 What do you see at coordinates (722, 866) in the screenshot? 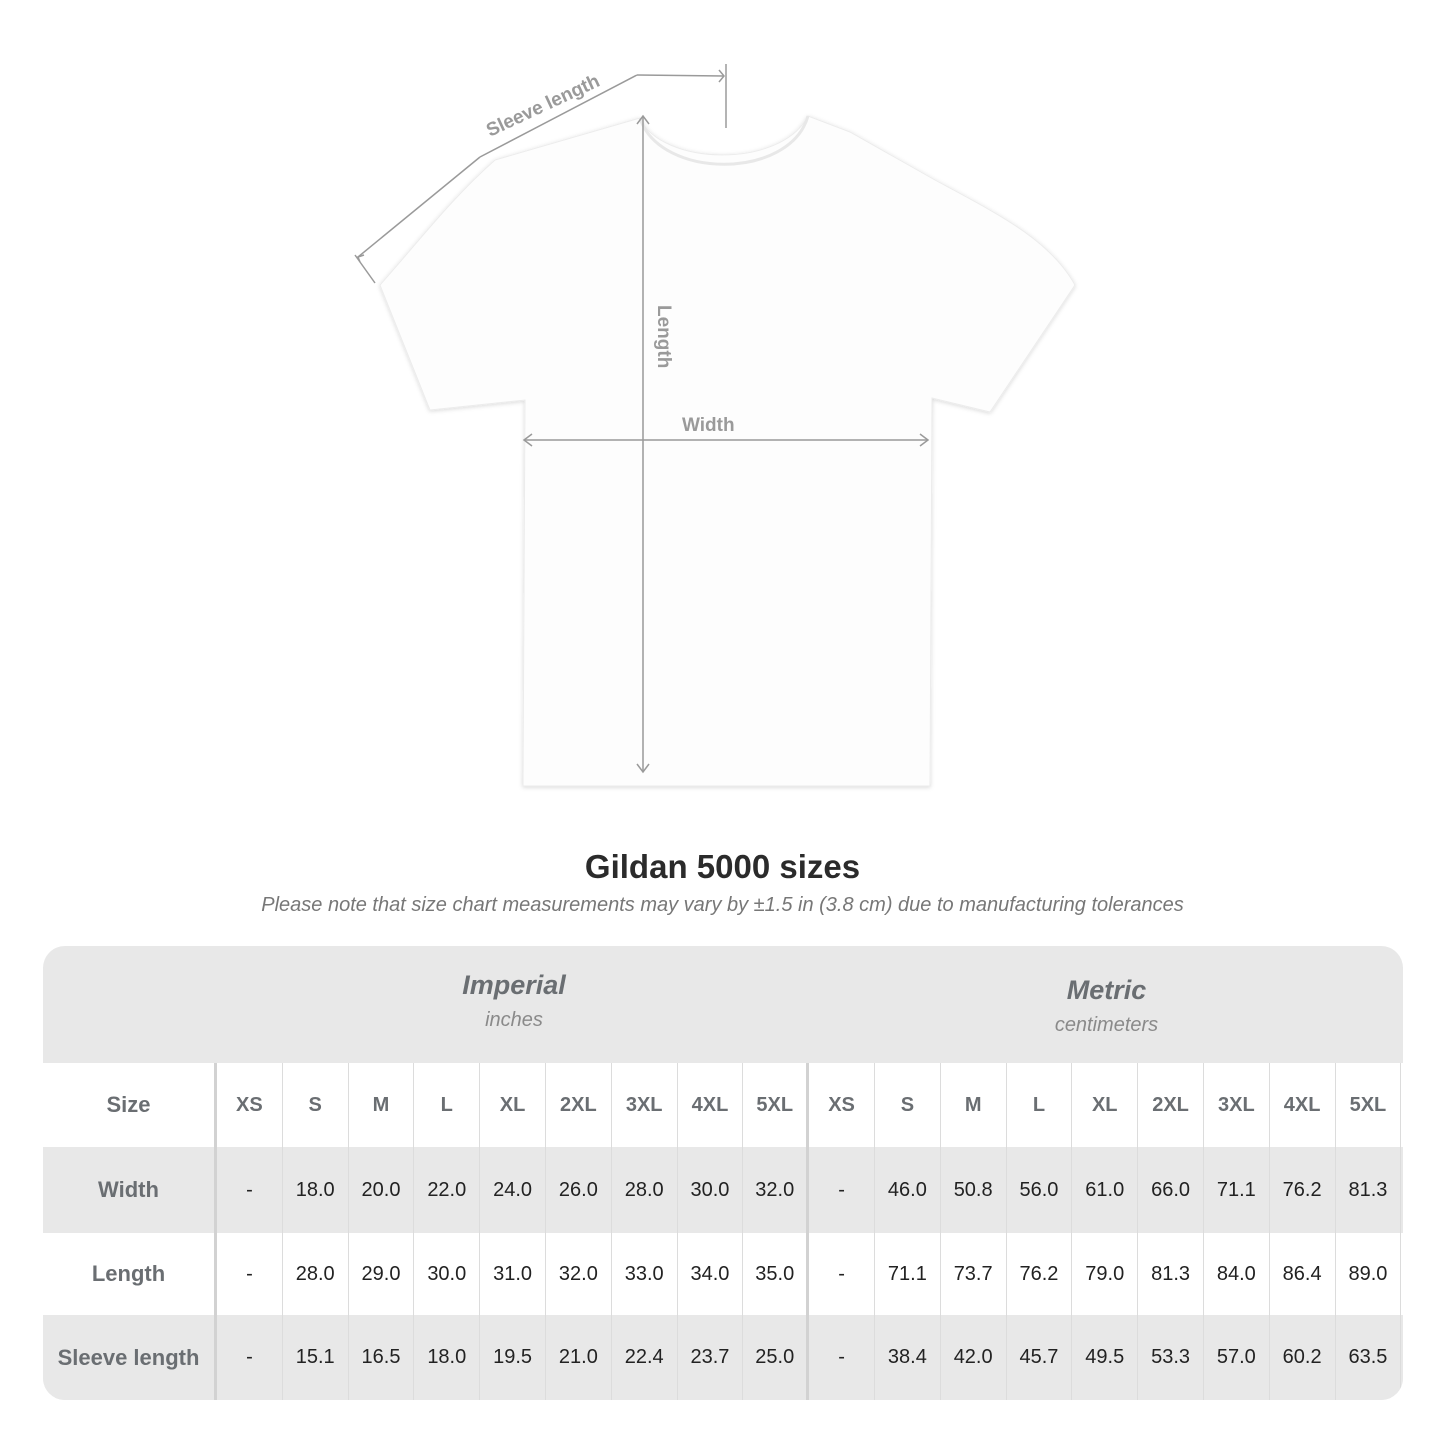
I see `page-title: Gildan 5000 sizes` at bounding box center [722, 866].